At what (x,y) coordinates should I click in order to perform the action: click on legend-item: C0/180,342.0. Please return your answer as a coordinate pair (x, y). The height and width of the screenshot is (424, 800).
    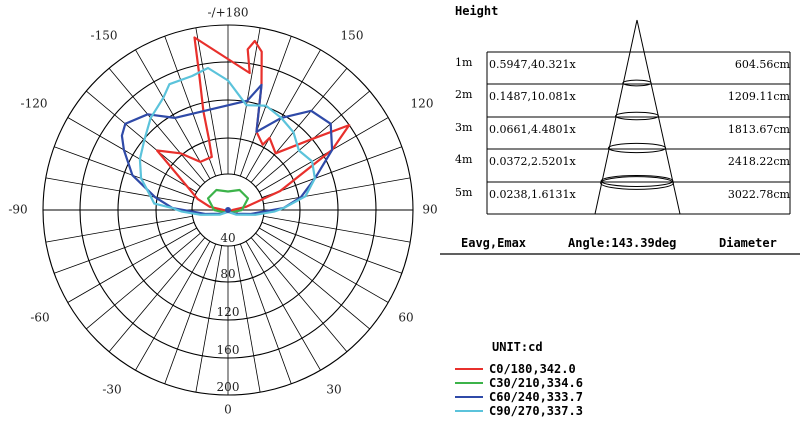
    Looking at the image, I should click on (519, 369).